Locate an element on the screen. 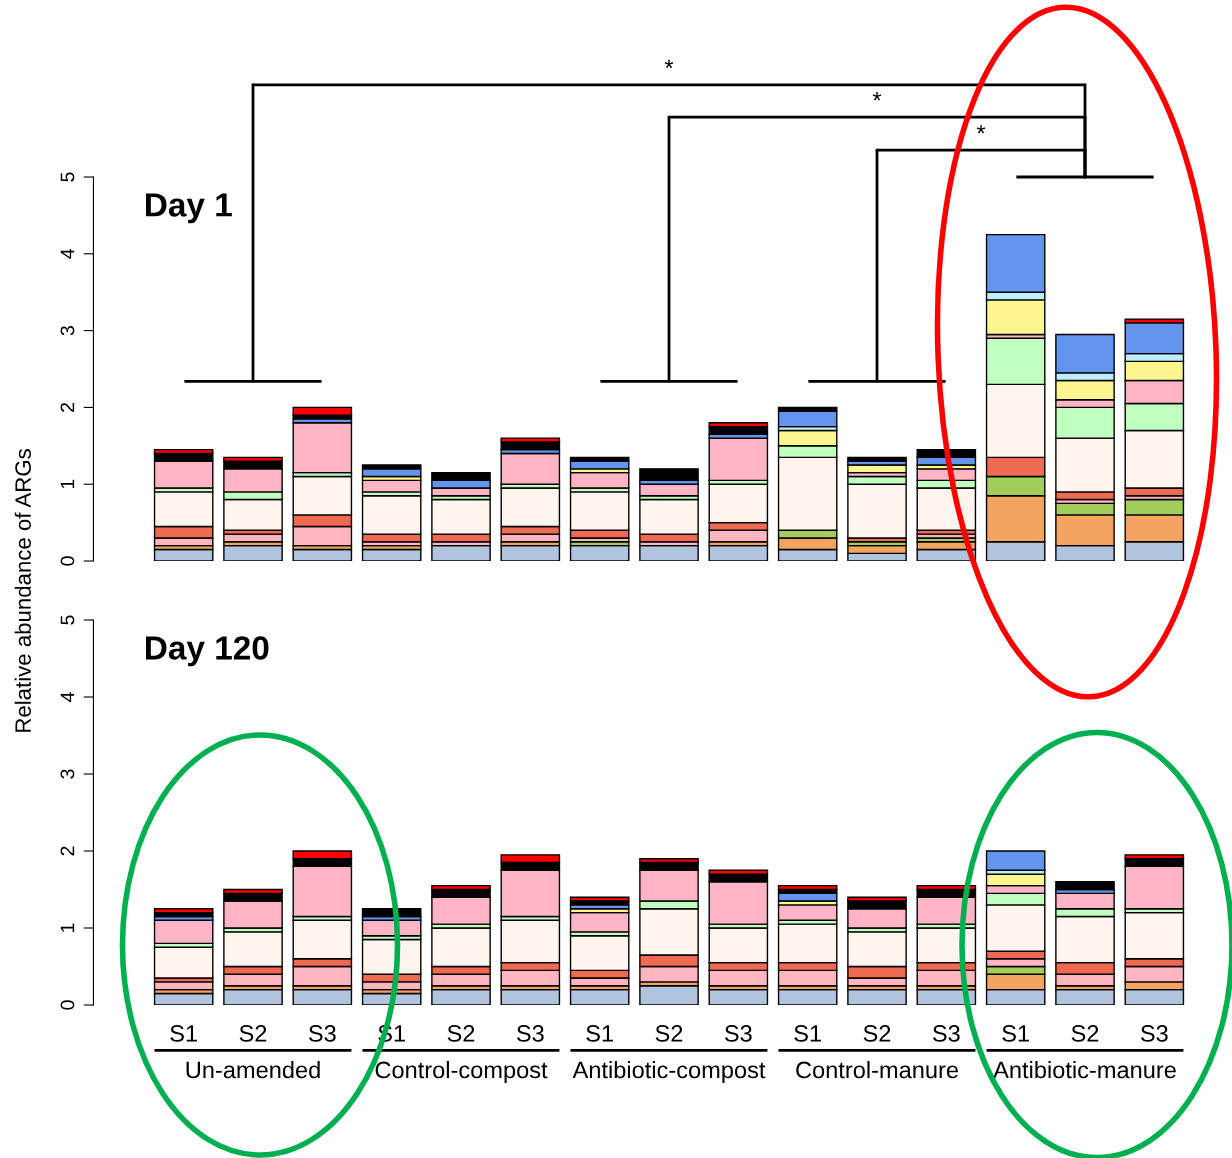 The height and width of the screenshot is (1158, 1232). chart-title: Day 120 is located at coordinates (207, 651).